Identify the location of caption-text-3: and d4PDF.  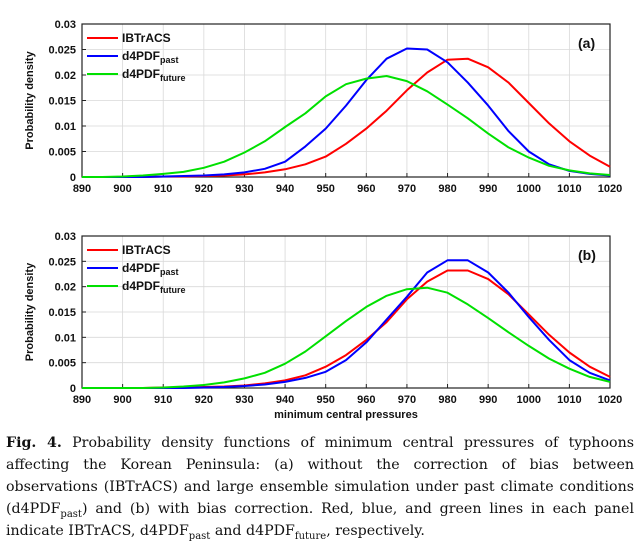
(252, 531).